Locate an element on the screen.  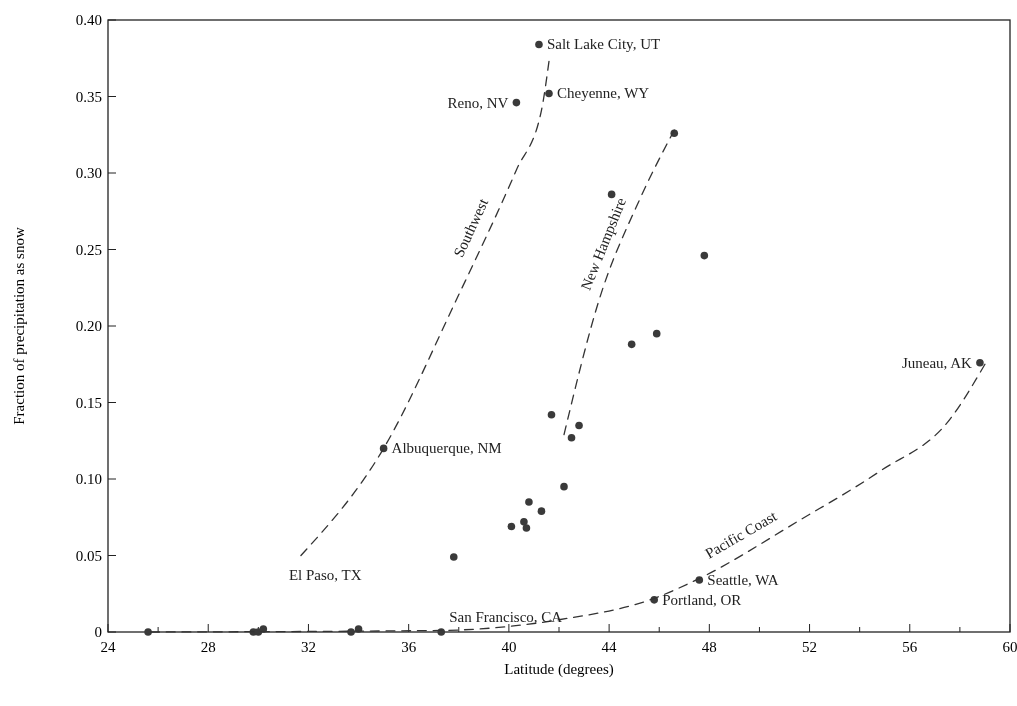
x-tick-label: 28 is located at coordinates (208, 647).